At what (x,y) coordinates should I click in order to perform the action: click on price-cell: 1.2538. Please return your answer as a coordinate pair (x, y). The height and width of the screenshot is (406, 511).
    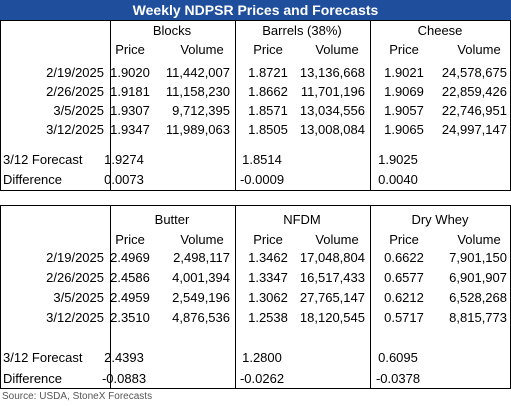
    Looking at the image, I should click on (268, 317).